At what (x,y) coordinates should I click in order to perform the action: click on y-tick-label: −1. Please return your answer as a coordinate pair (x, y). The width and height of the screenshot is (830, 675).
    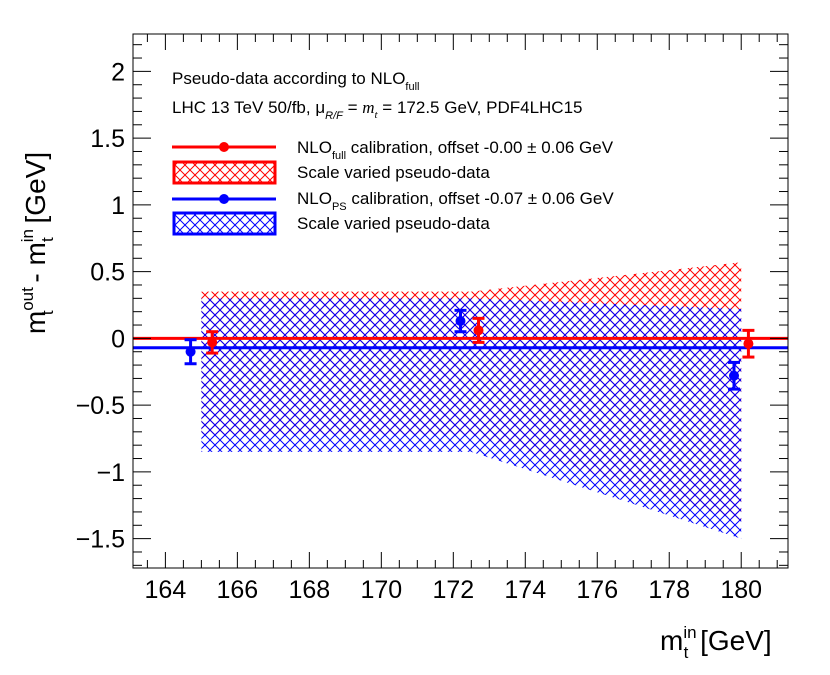
    Looking at the image, I should click on (110, 473).